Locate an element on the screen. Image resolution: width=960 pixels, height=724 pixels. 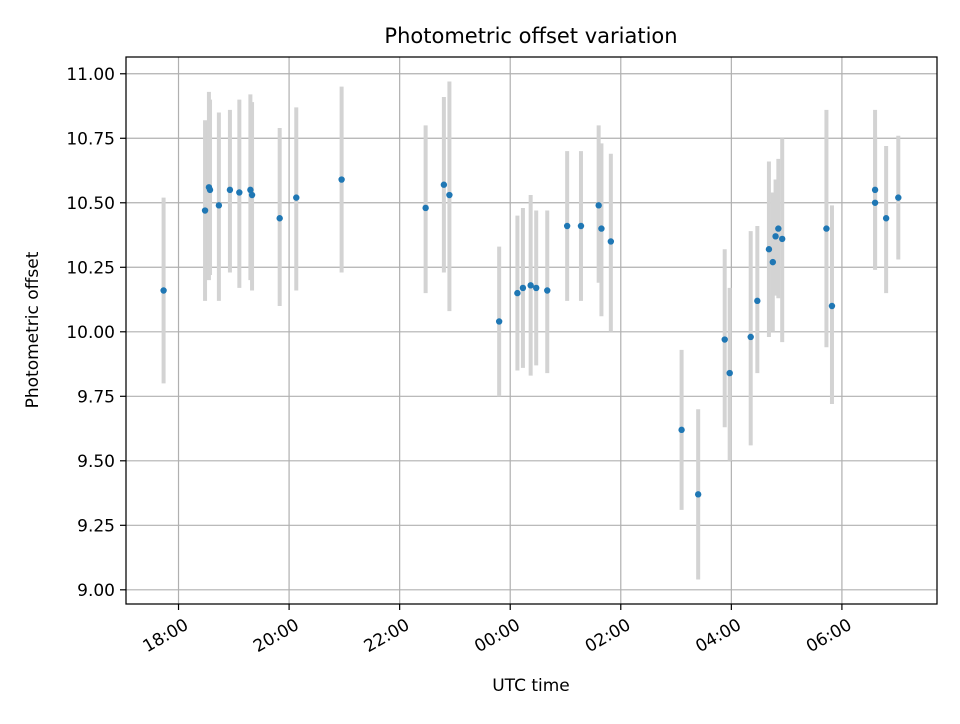
x-axis-ticks: 18:00 20:00 22:00 00:00 02:00 04:00 06:00 is located at coordinates (497, 630).